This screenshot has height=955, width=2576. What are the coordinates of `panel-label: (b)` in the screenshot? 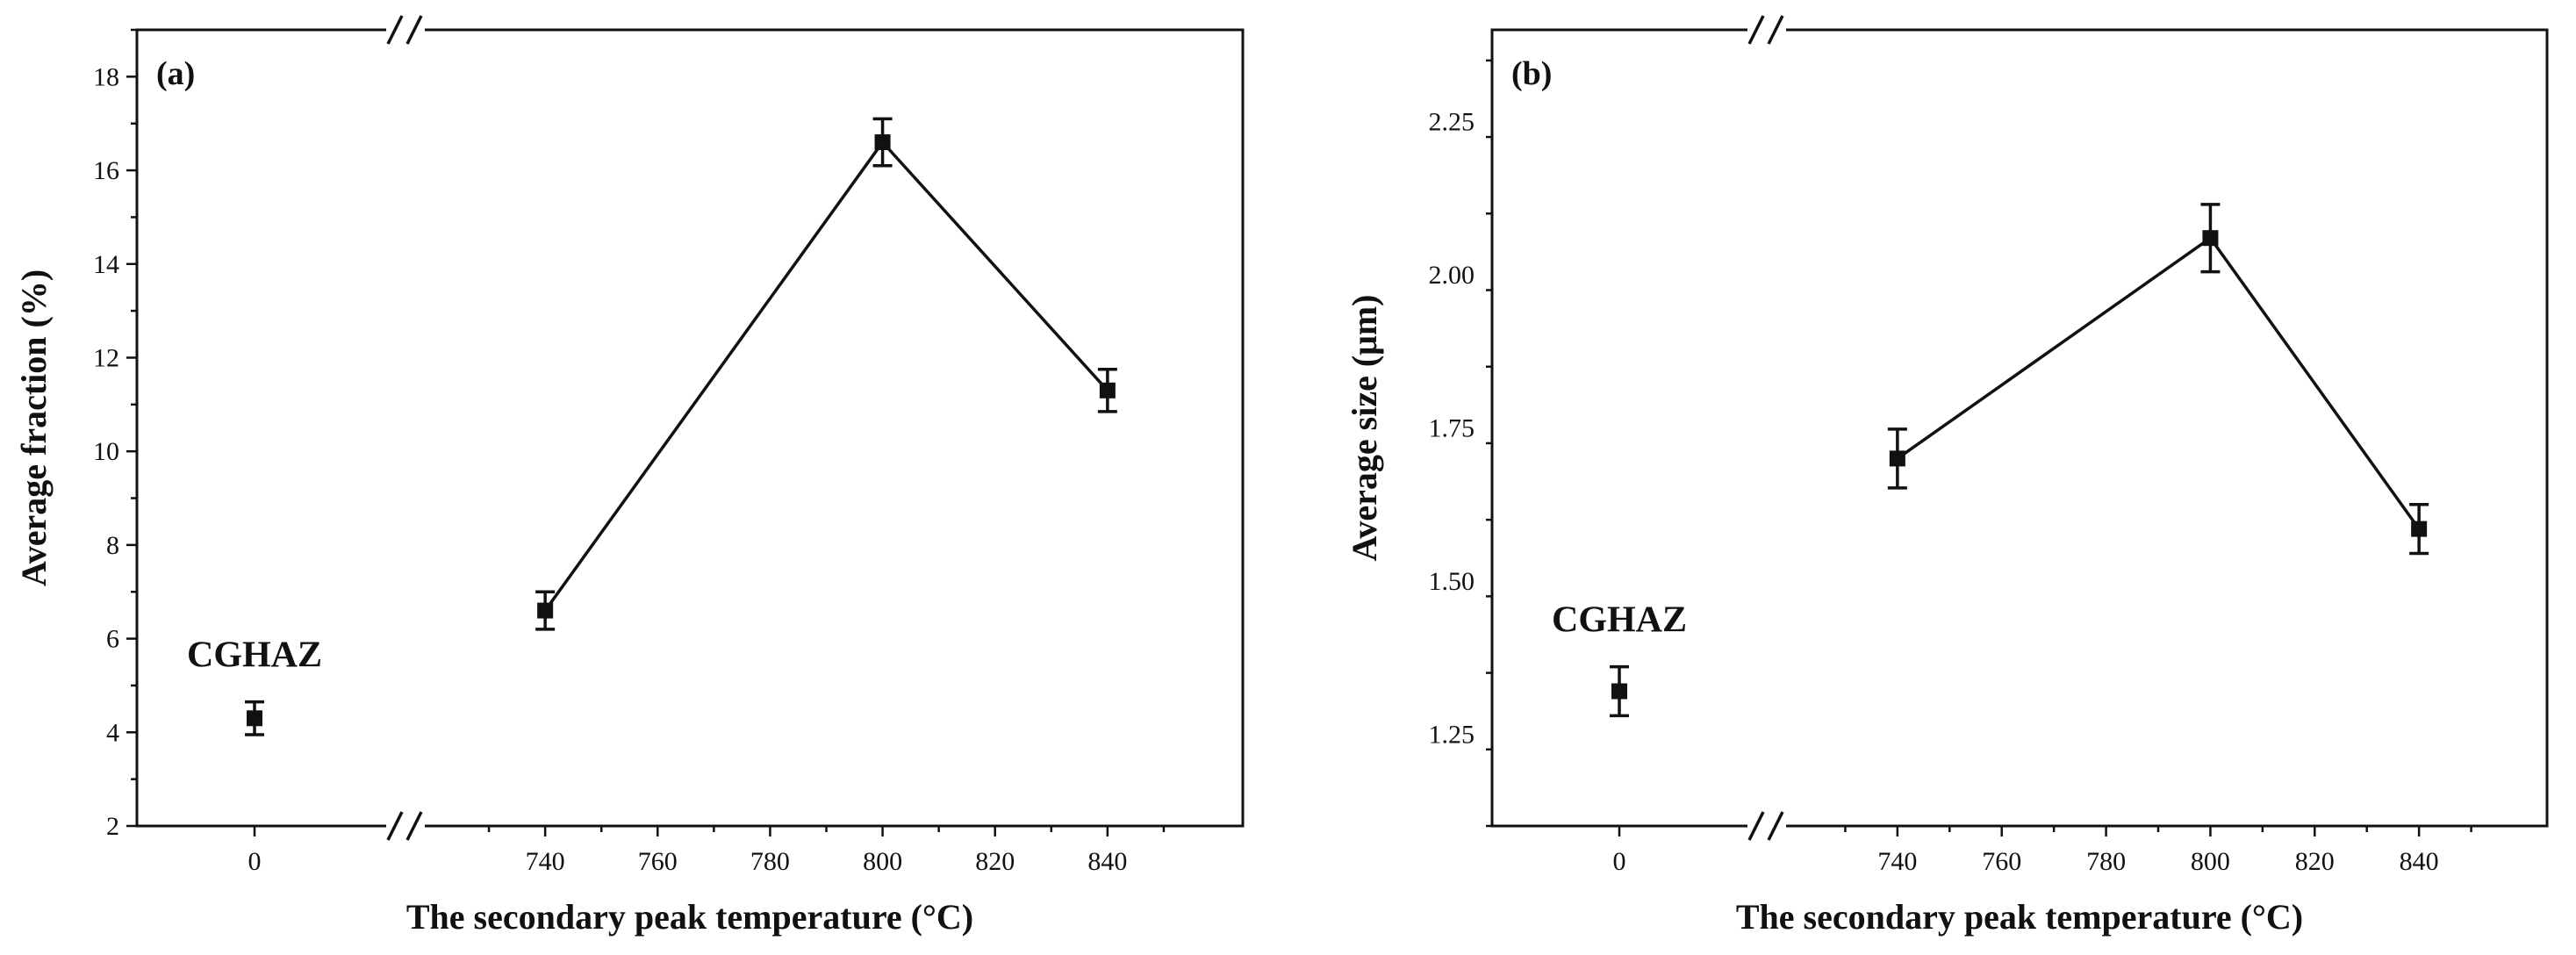 It's located at (1531, 73).